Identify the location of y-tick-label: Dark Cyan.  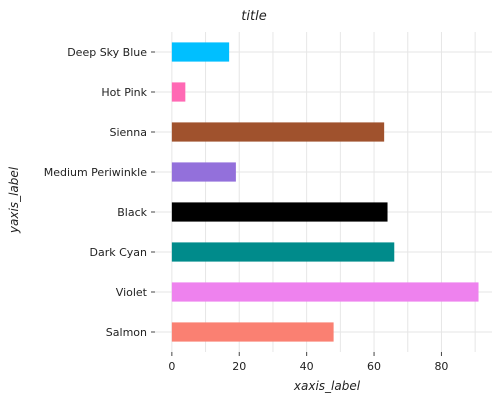
(118, 252).